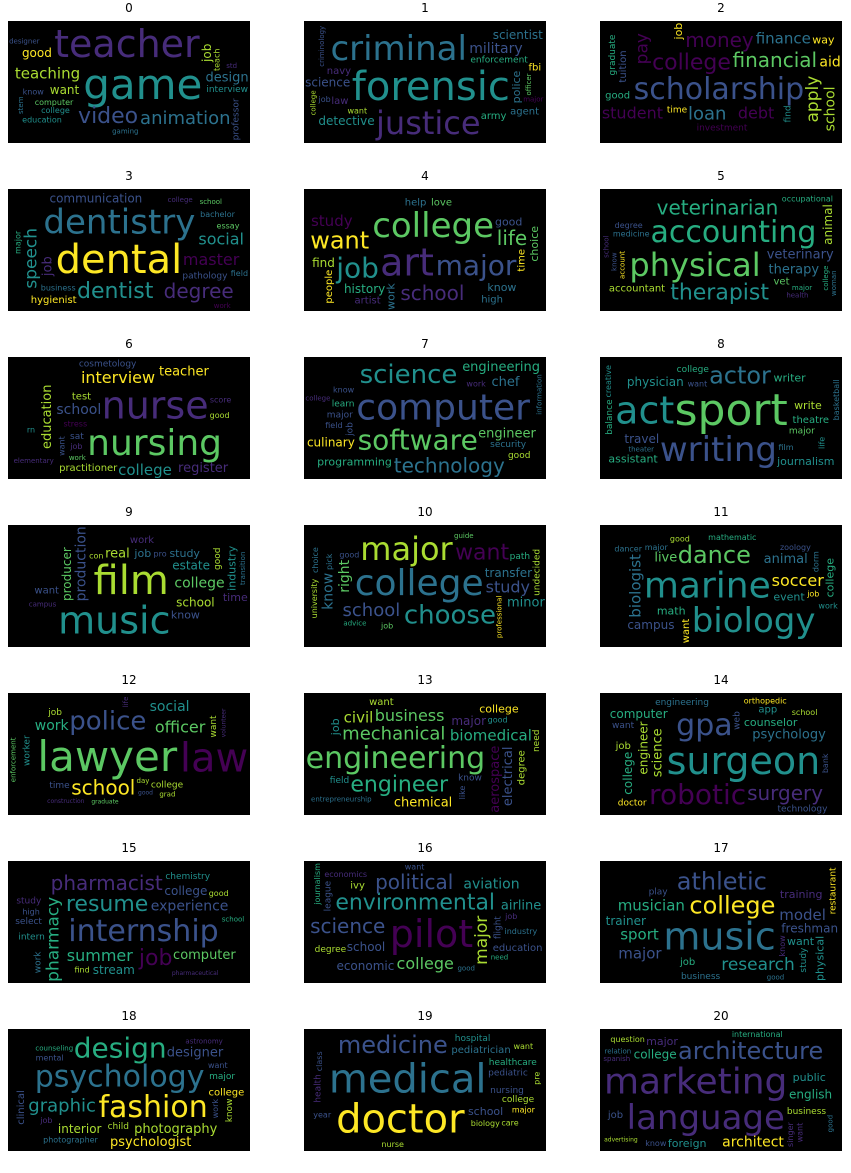 The width and height of the screenshot is (851, 1173). I want to click on word: work, so click(215, 1109).